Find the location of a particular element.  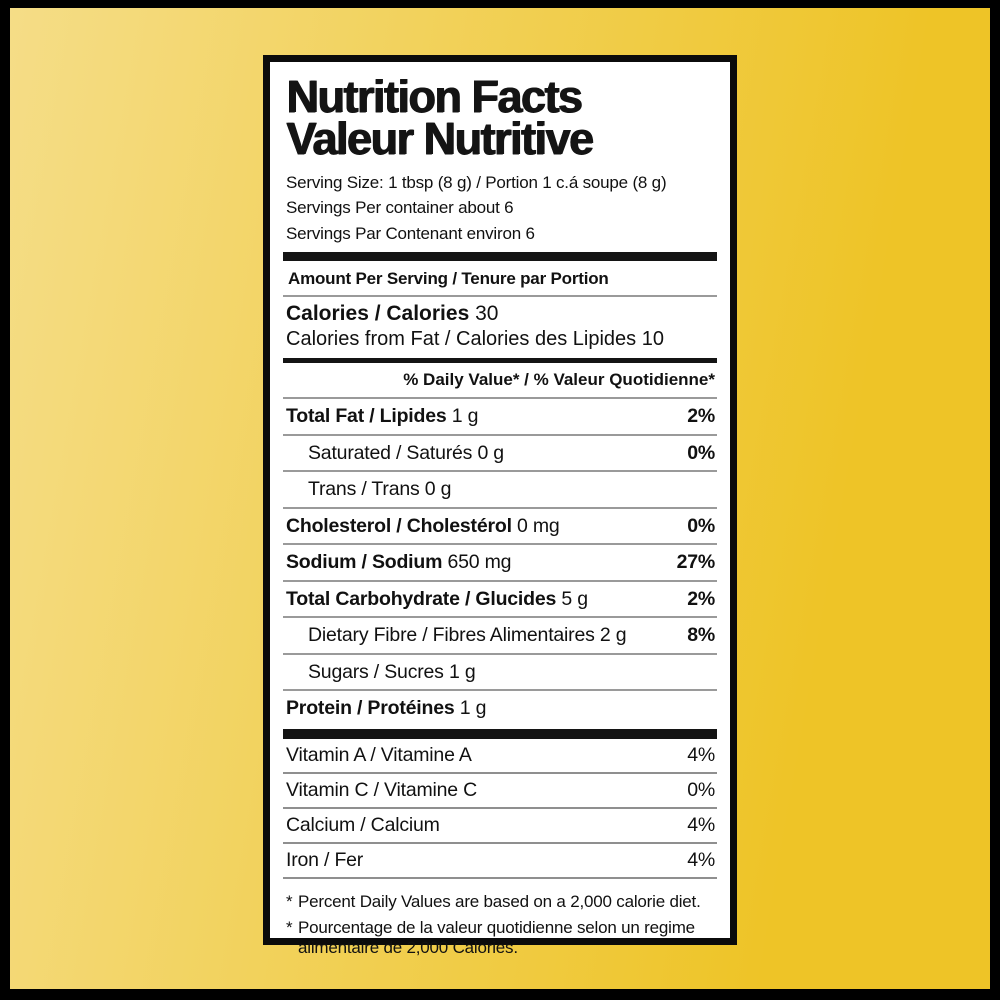

calories-value: 30 is located at coordinates (487, 314).